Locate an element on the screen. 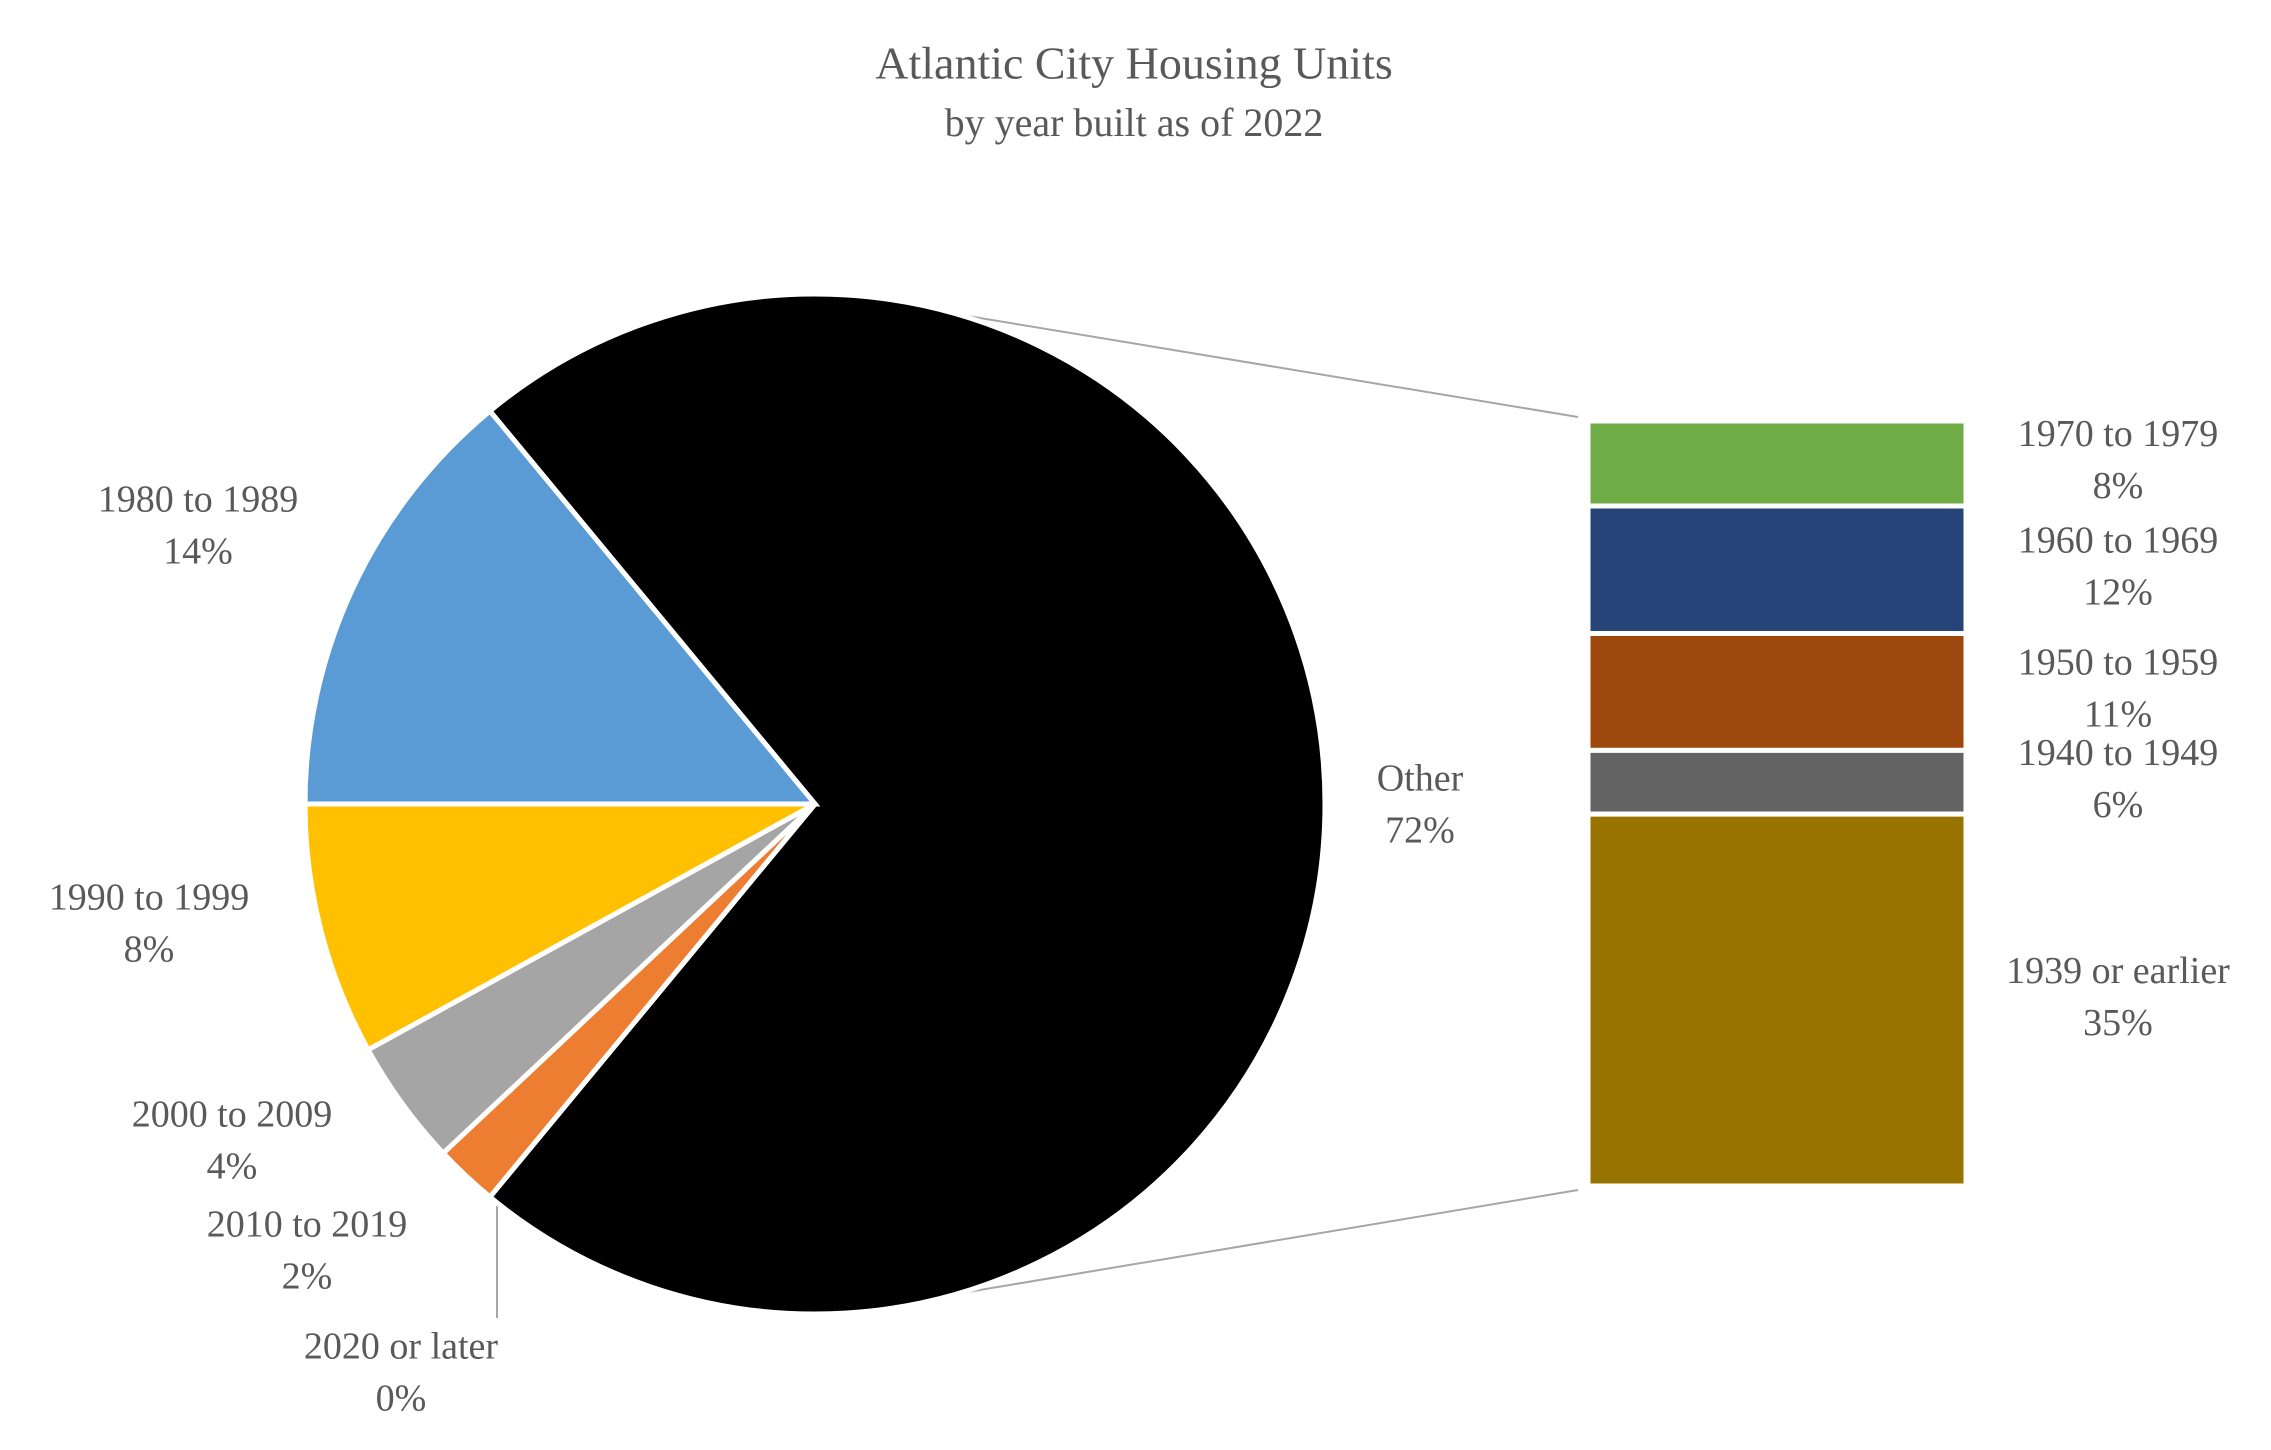  slice-label: 1980 to 1989 is located at coordinates (198, 500).